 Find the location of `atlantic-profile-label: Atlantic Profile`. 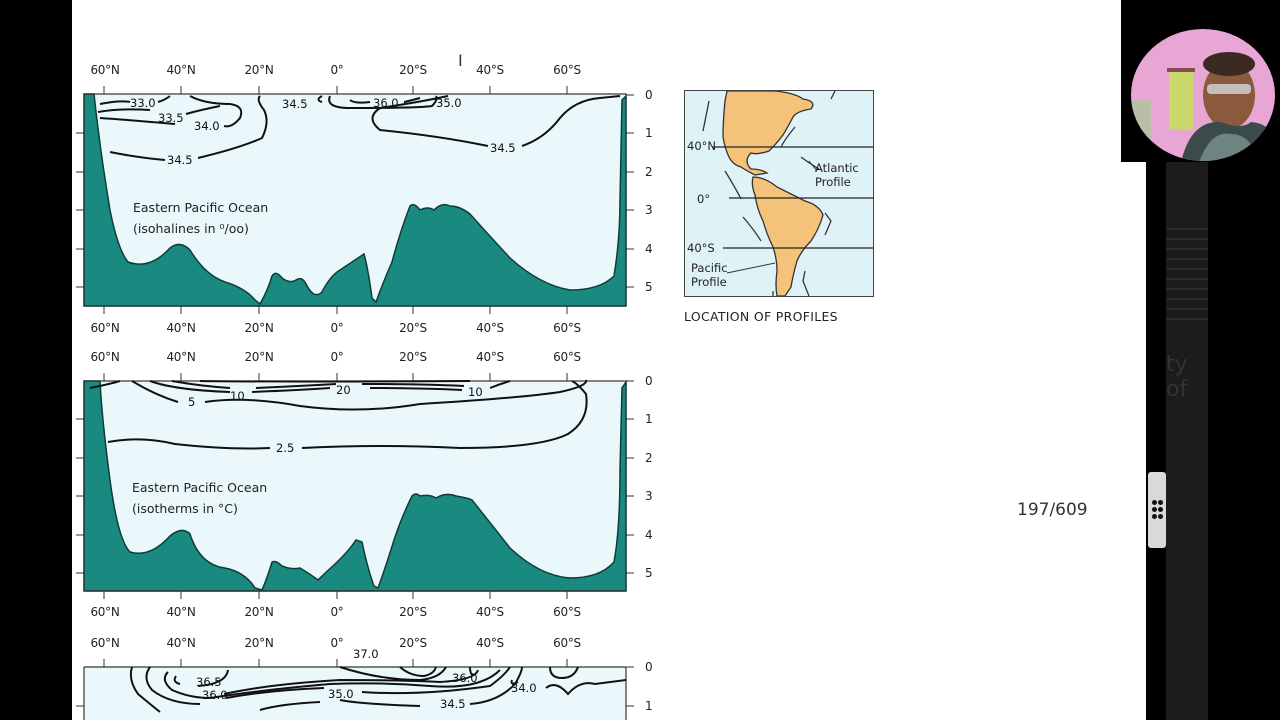

atlantic-profile-label: Atlantic Profile is located at coordinates (837, 175).